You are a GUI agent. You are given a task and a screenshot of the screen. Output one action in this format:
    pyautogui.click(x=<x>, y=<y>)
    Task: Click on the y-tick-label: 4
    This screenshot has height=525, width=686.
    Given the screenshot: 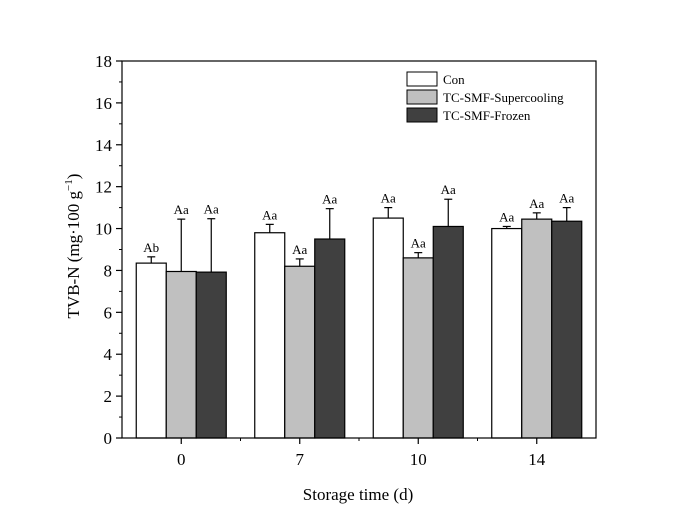 What is the action you would take?
    pyautogui.click(x=108, y=354)
    